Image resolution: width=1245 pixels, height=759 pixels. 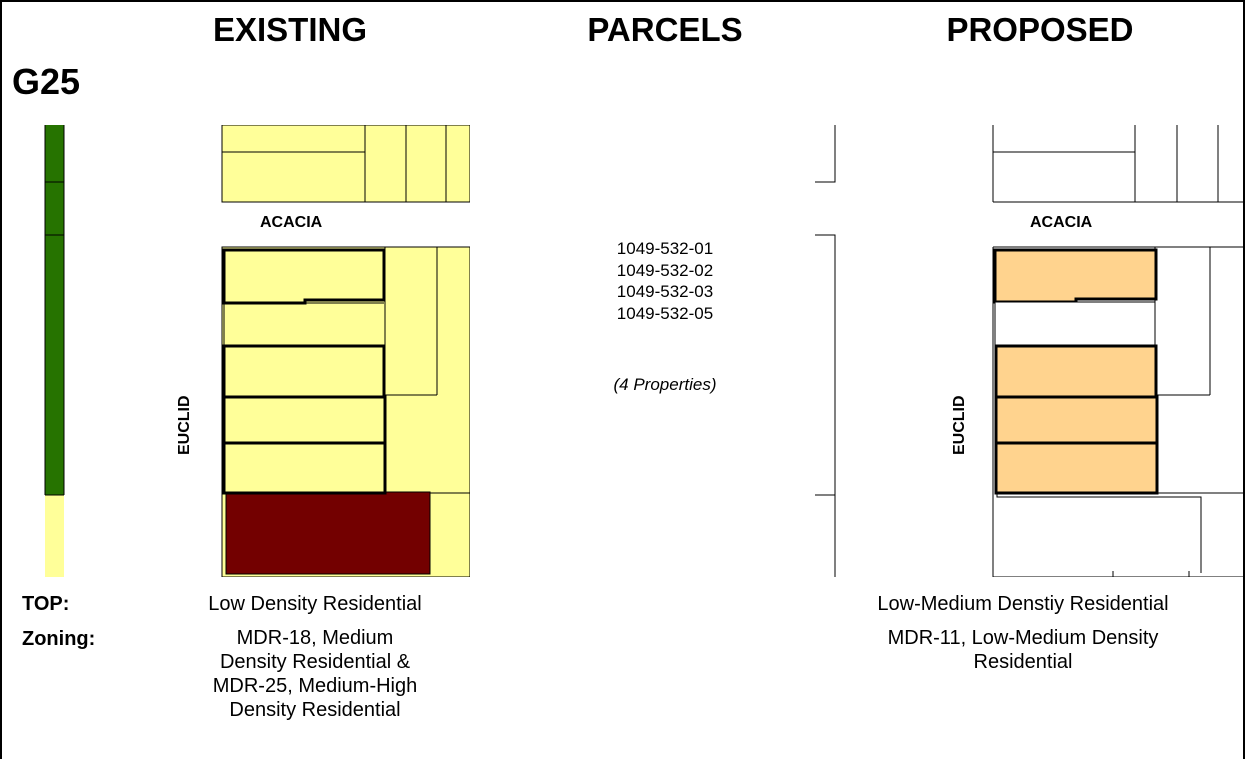 I want to click on north-block, so click(x=346, y=163).